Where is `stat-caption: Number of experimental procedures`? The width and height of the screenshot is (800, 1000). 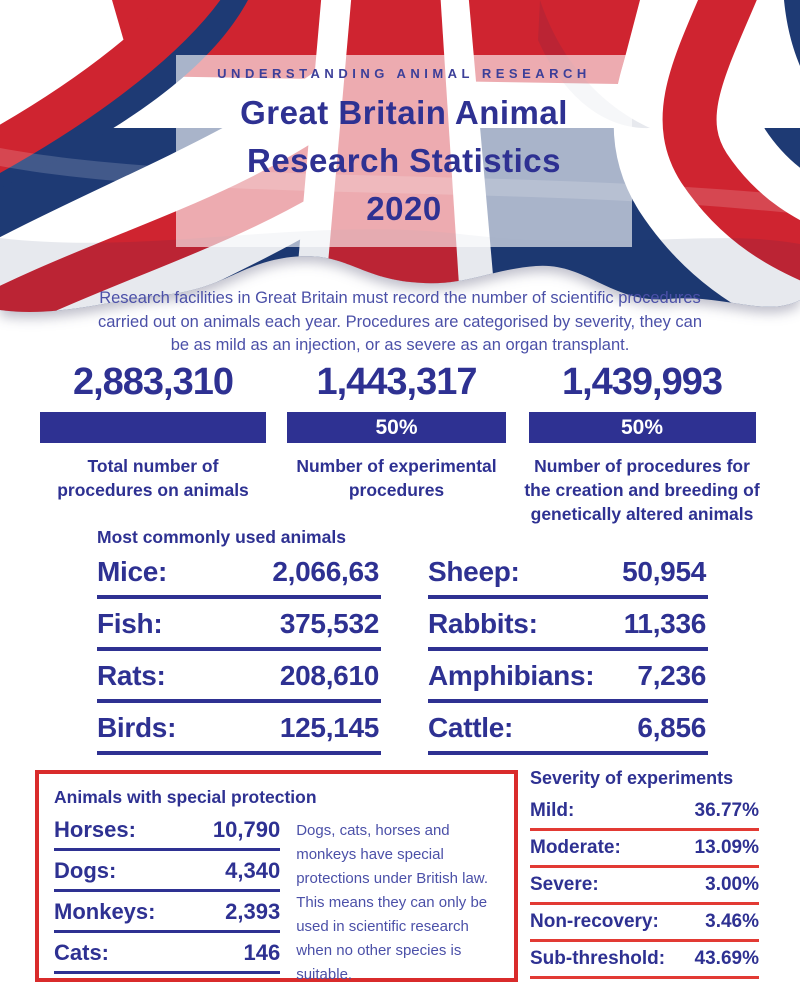 stat-caption: Number of experimental procedures is located at coordinates (396, 478).